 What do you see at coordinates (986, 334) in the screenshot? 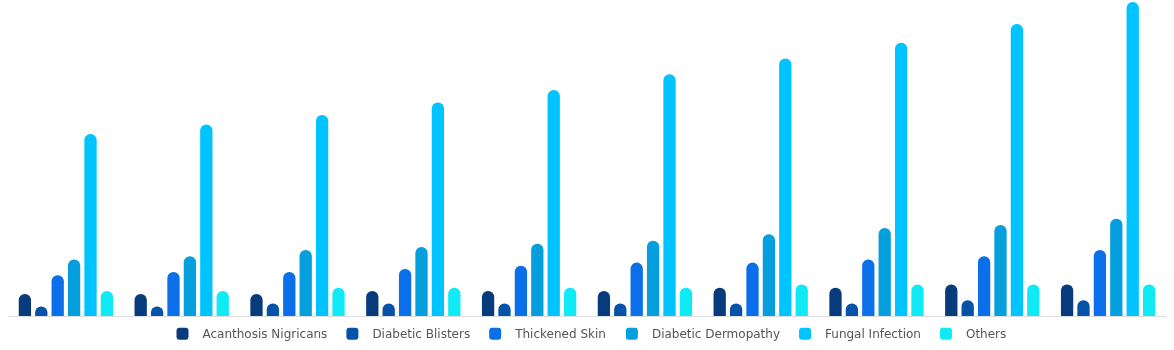
I see `legend-label: Others` at bounding box center [986, 334].